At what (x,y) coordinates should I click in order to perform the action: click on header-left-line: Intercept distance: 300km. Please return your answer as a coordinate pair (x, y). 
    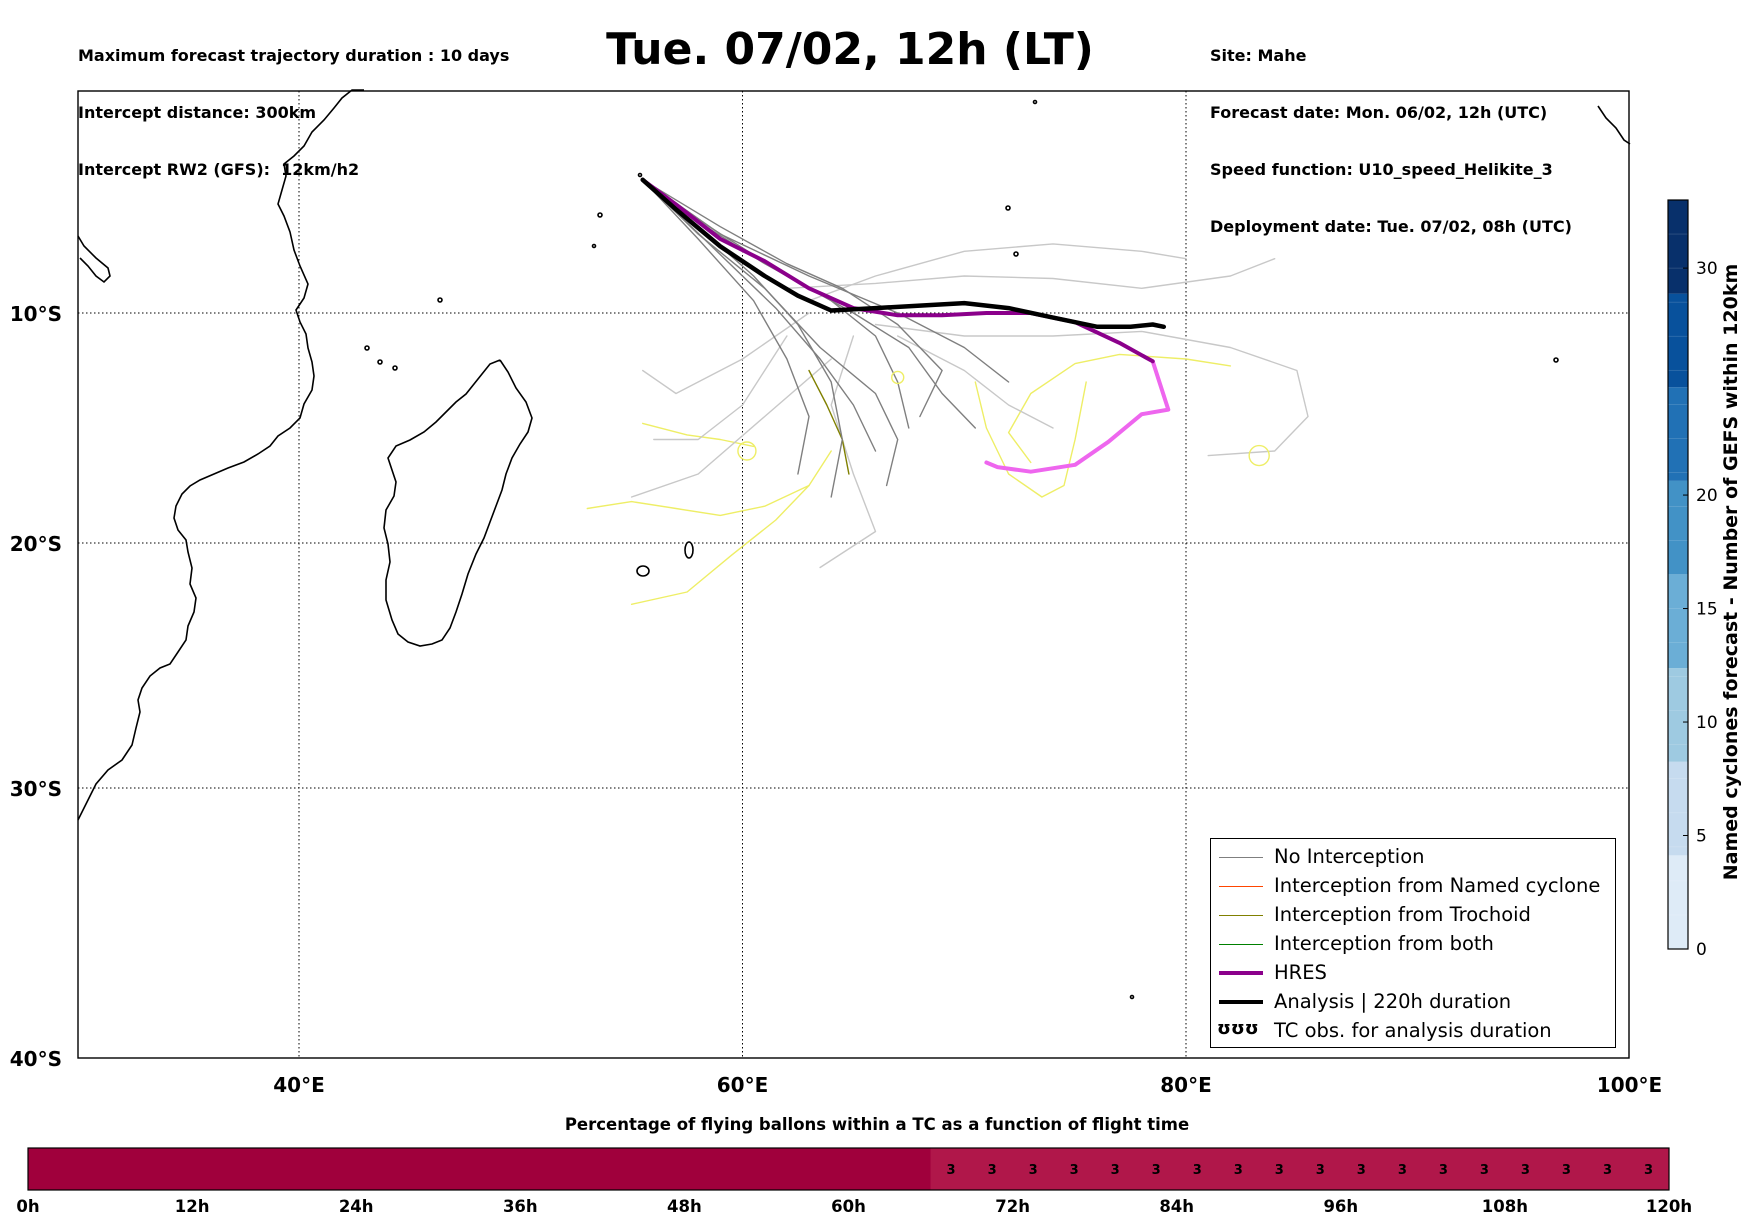
    Looking at the image, I should click on (197, 112).